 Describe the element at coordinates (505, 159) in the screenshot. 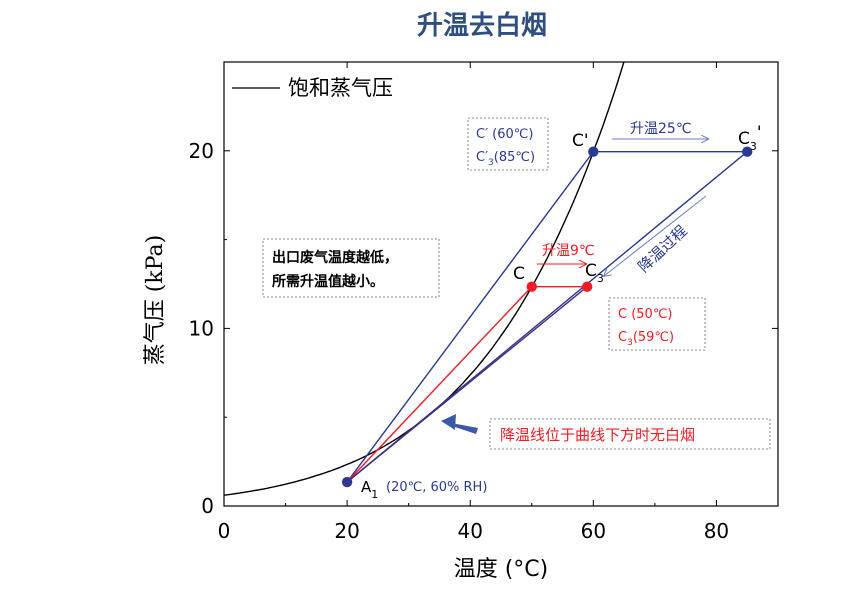

I see `high-temp-line-2: C′3(85℃)` at that location.